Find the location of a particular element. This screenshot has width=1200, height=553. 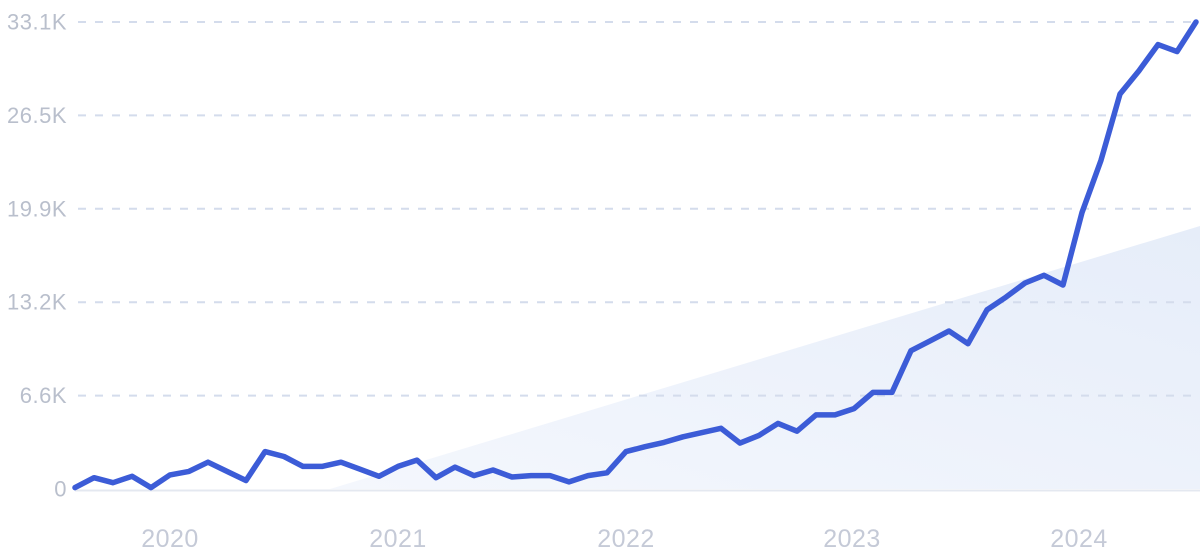

y-axis-label: 13.2K is located at coordinates (37, 302).